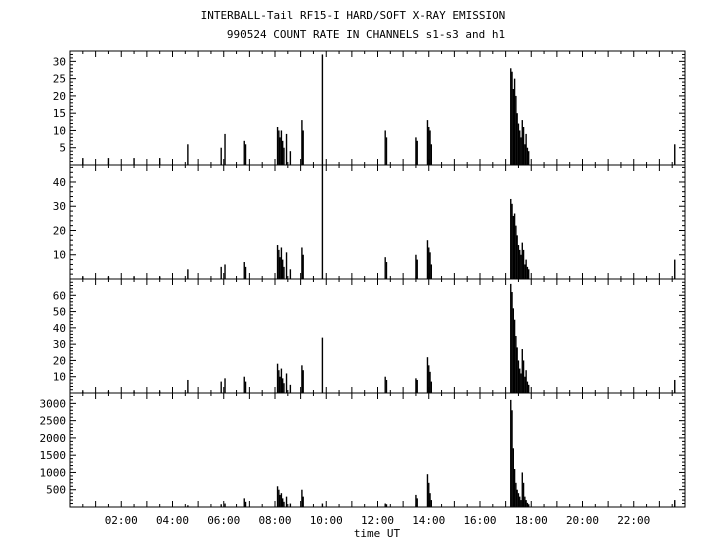 This screenshot has height=550, width=720. What do you see at coordinates (428, 520) in the screenshot?
I see `x-tick-label: 14:00` at bounding box center [428, 520].